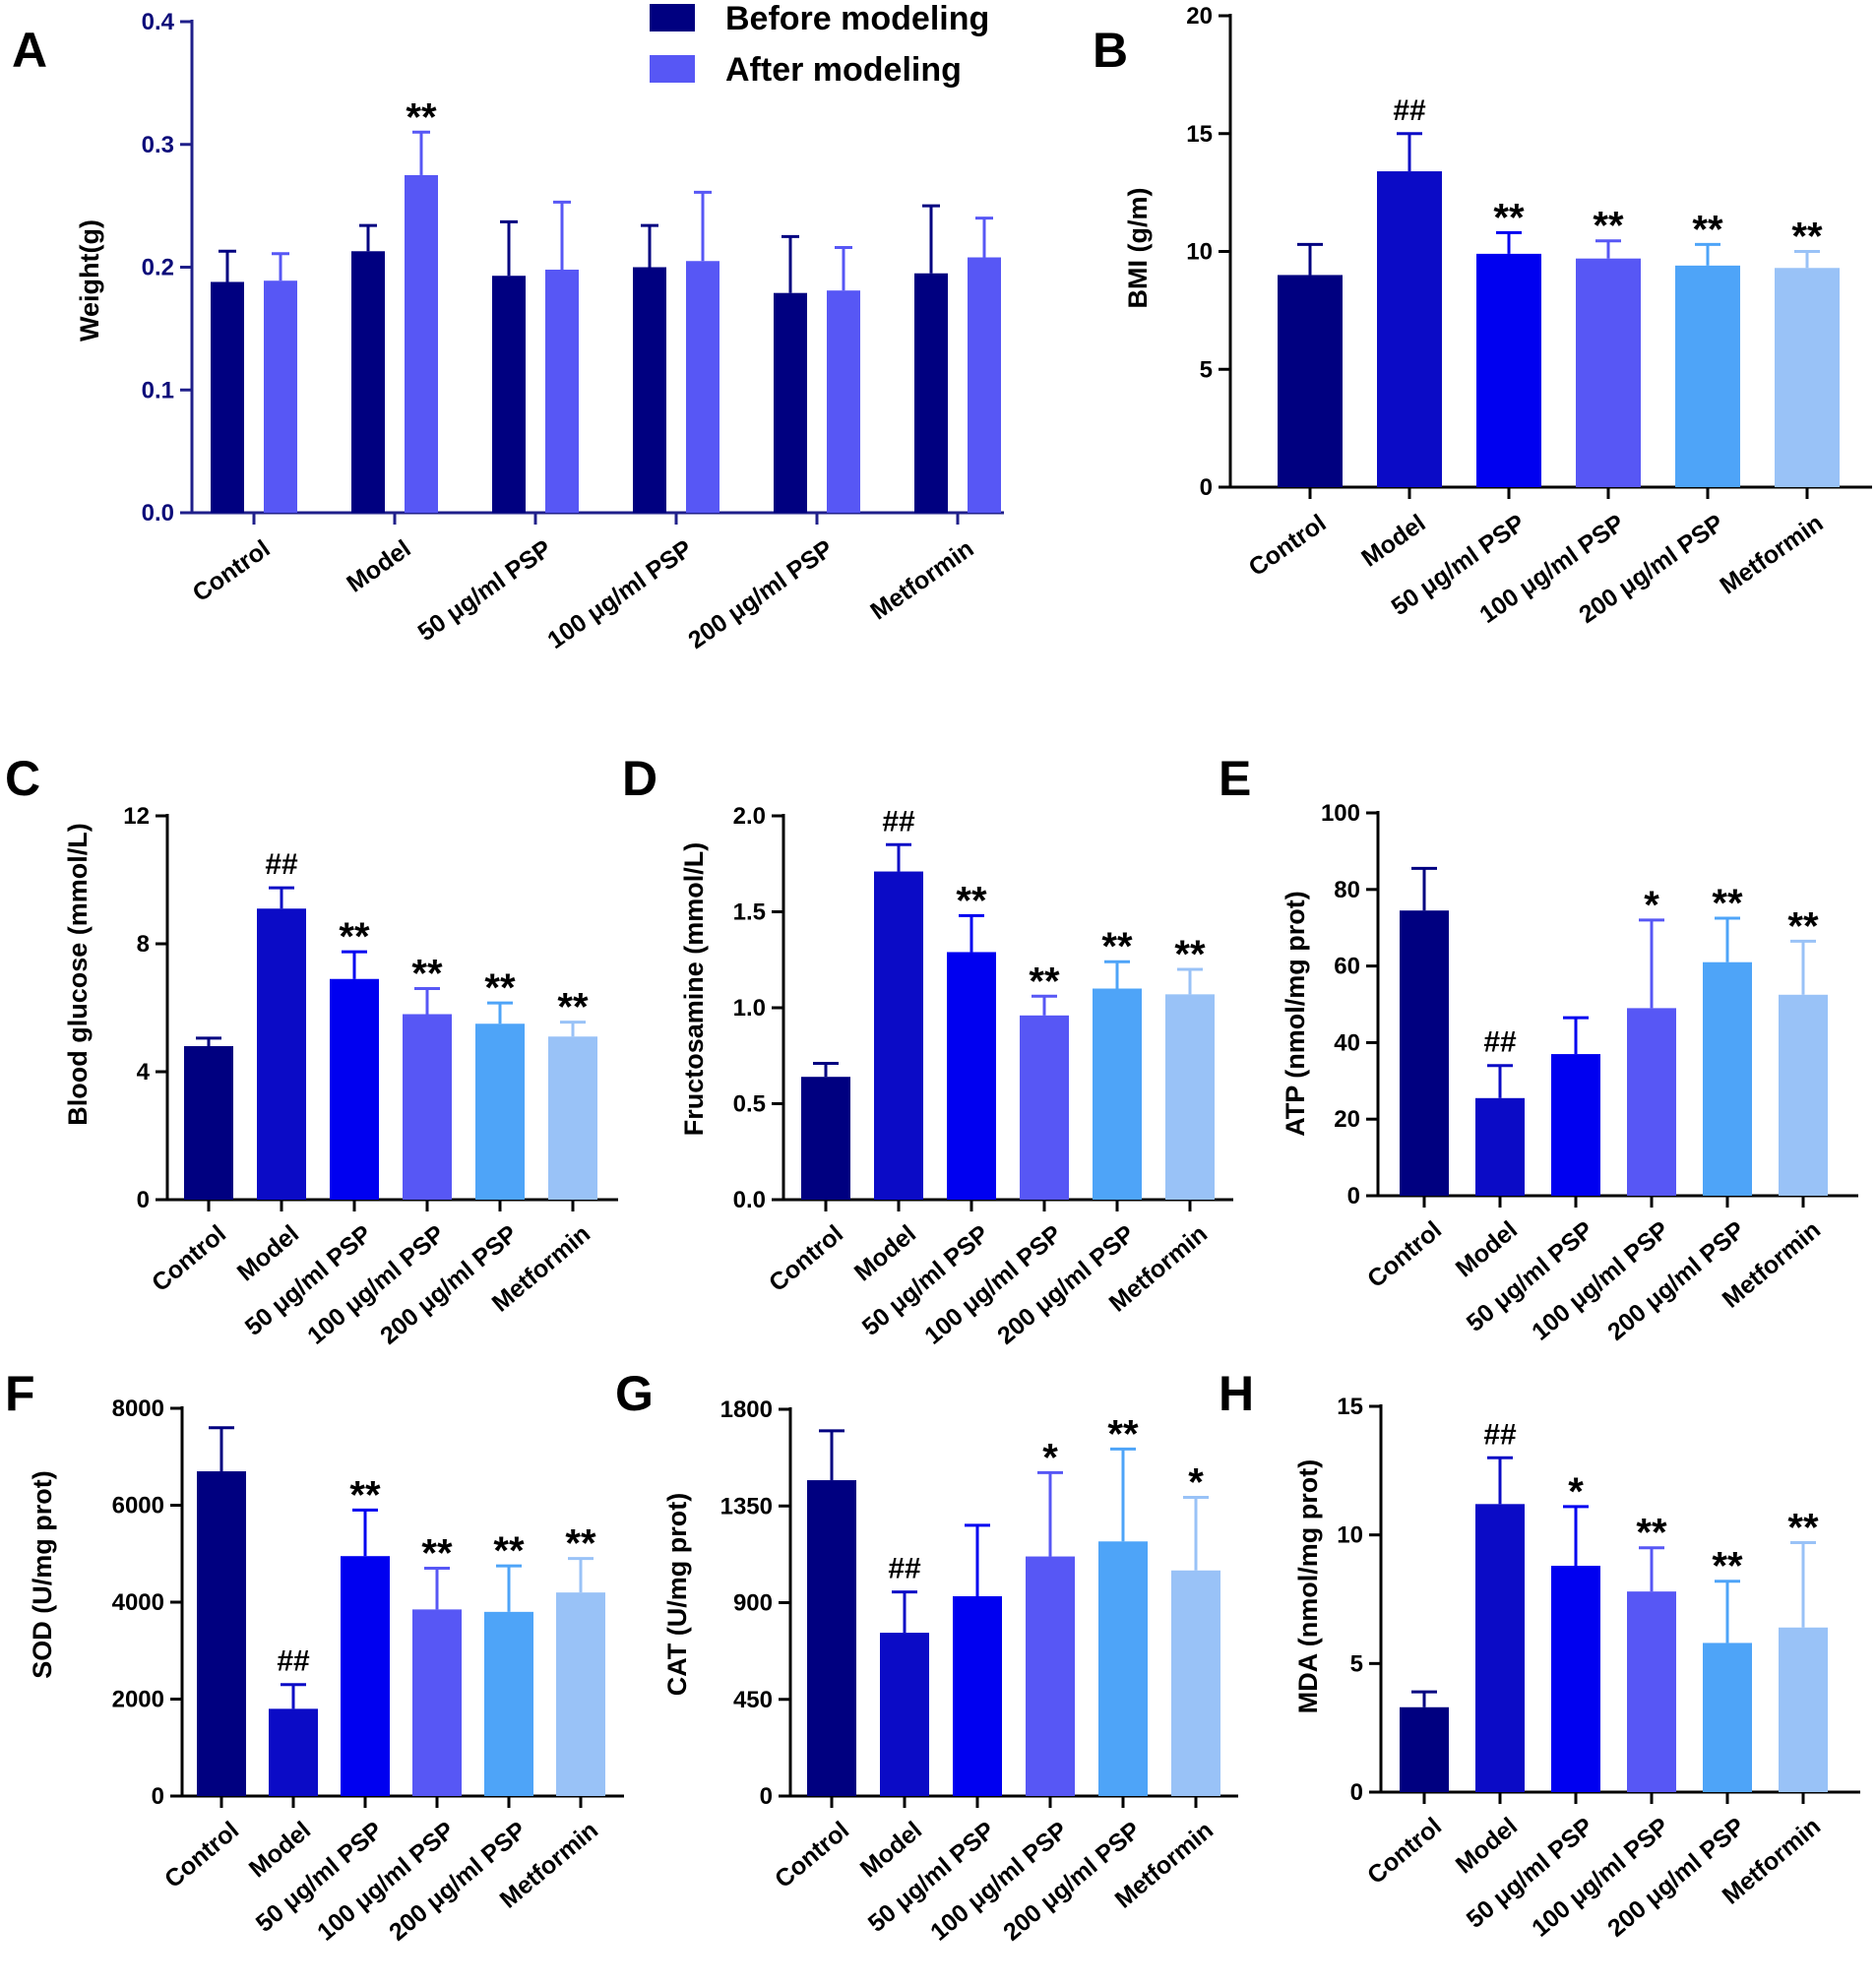 The height and width of the screenshot is (1985, 1876). Describe the element at coordinates (1206, 369) in the screenshot. I see `y-tick-label-b: 5` at that location.